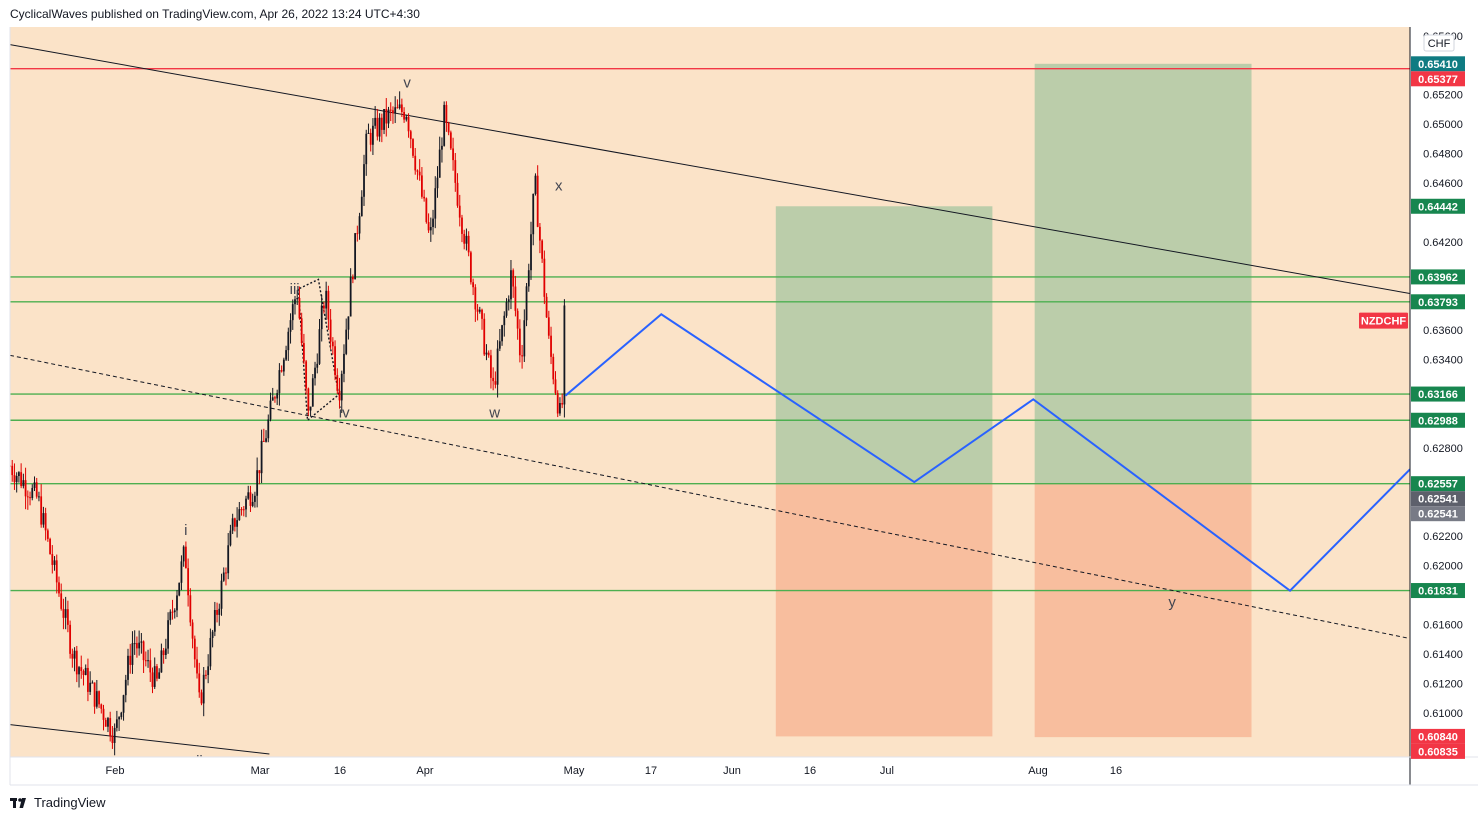 This screenshot has height=820, width=1478. Describe the element at coordinates (1439, 43) in the screenshot. I see `currency-box` at that location.